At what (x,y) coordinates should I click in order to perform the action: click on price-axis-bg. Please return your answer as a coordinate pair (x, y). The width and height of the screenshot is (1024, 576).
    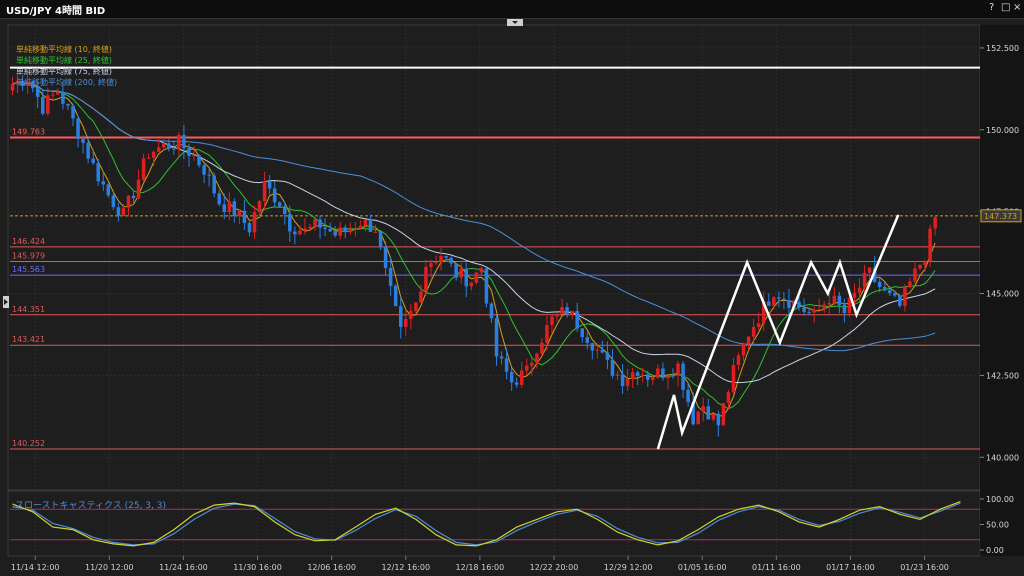
    Looking at the image, I should click on (1002, 290).